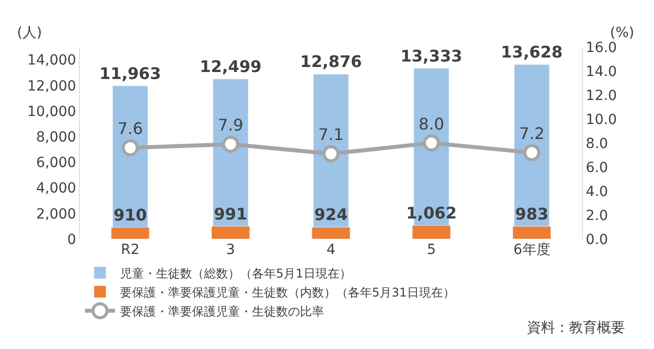 The width and height of the screenshot is (654, 349). Describe the element at coordinates (532, 133) in the screenshot. I see `data-label: 7.2` at that location.